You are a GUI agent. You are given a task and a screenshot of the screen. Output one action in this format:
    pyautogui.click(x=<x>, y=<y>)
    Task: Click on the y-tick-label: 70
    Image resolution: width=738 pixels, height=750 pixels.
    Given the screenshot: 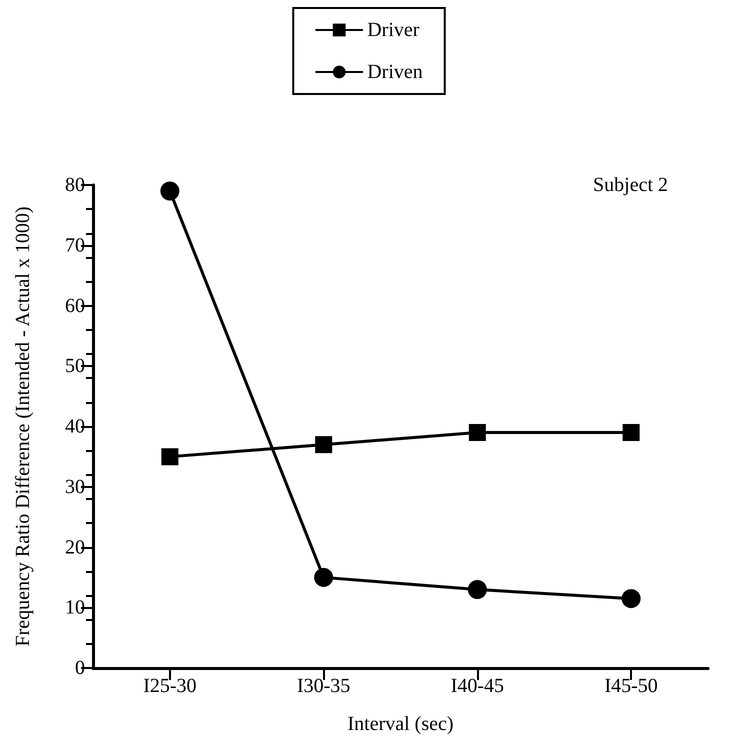 What is the action you would take?
    pyautogui.click(x=75, y=245)
    